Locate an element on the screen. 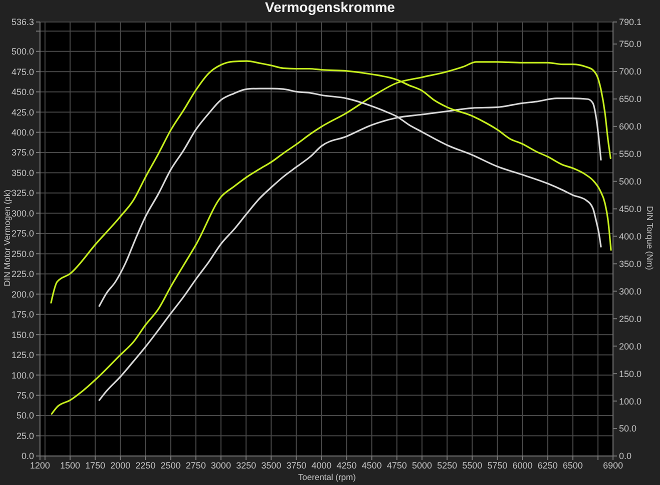 This screenshot has width=660, height=485. x-tick-label: 2500 is located at coordinates (170, 465).